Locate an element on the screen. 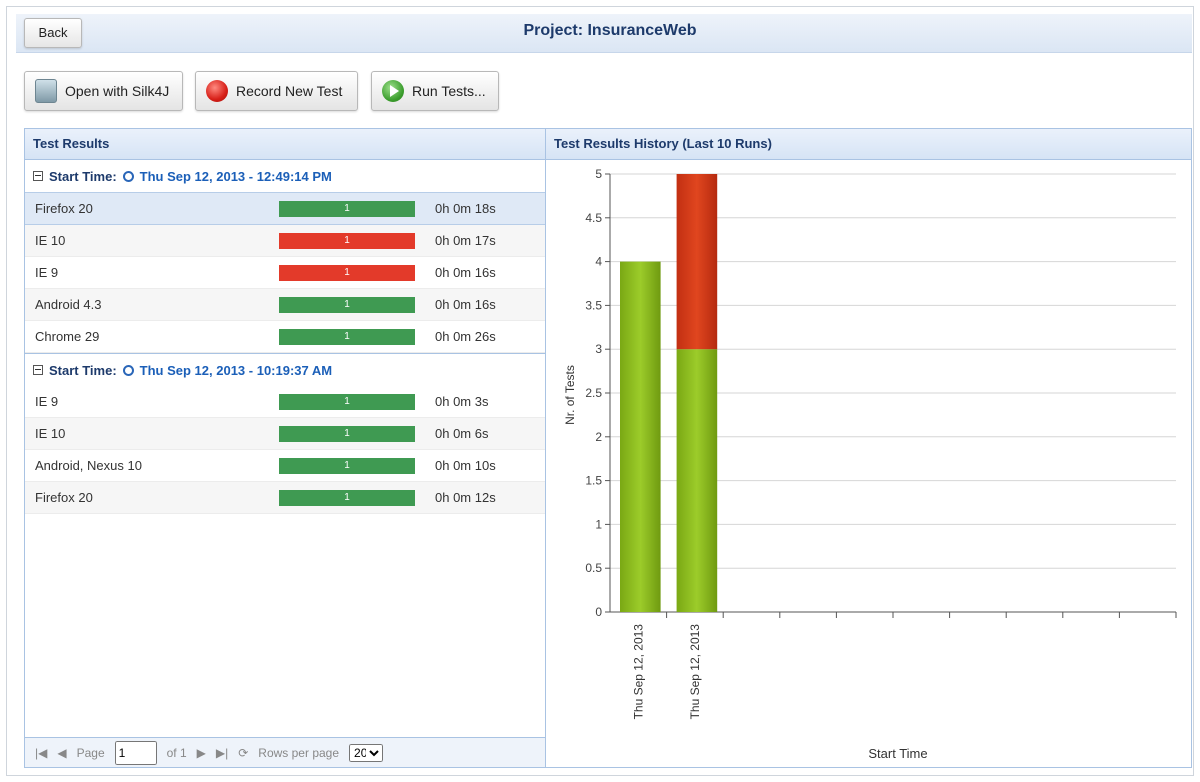 The width and height of the screenshot is (1200, 782). browser-name: Android, Nexus 10 is located at coordinates (88, 465).